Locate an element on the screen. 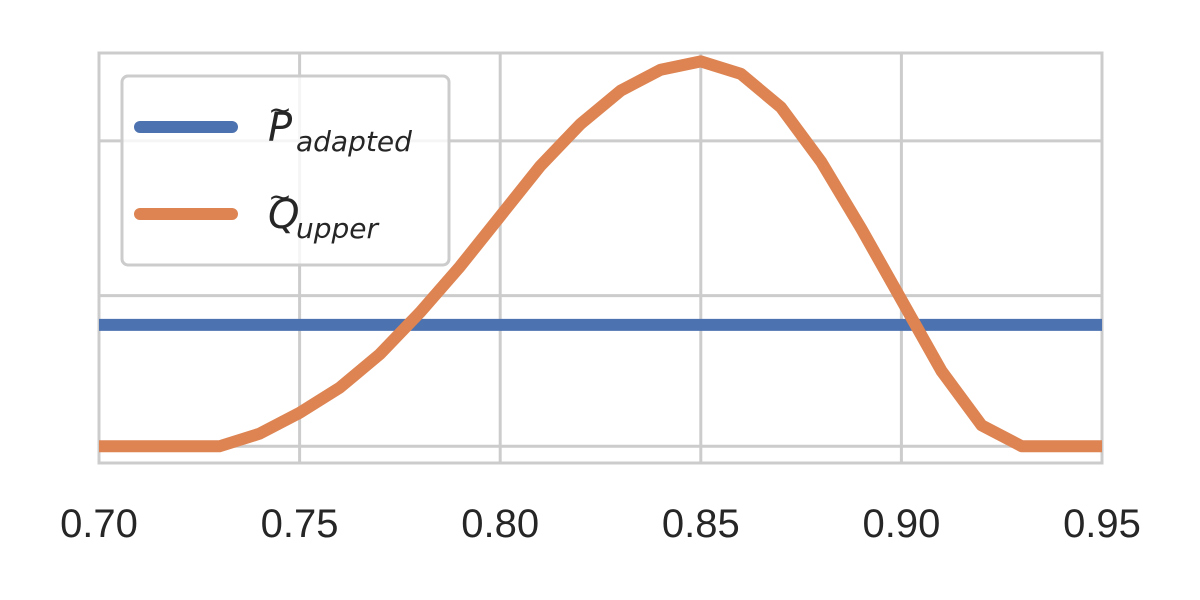 Image resolution: width=1200 pixels, height=600 pixels. x-tick-label: 0.90 is located at coordinates (901, 524).